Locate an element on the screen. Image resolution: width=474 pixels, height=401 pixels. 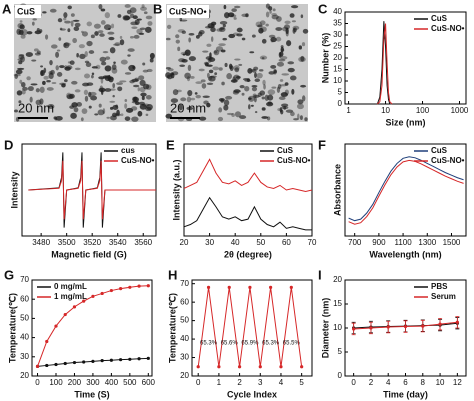
panel-label: E is located at coordinates (170, 144).